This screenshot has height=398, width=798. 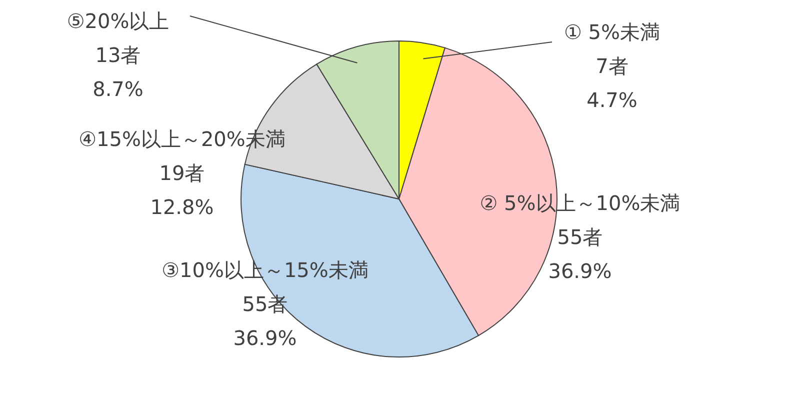 What do you see at coordinates (612, 83) in the screenshot?
I see `data-label: 7者 4.7%` at bounding box center [612, 83].